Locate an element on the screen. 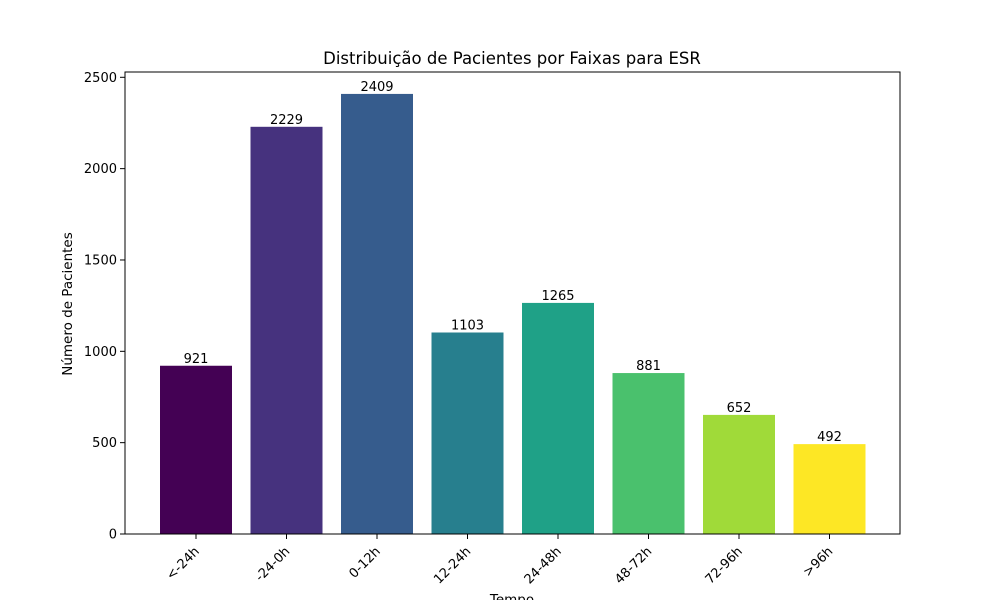 The image size is (1000, 600). x-tick-label-6: 72-96h is located at coordinates (724, 565).